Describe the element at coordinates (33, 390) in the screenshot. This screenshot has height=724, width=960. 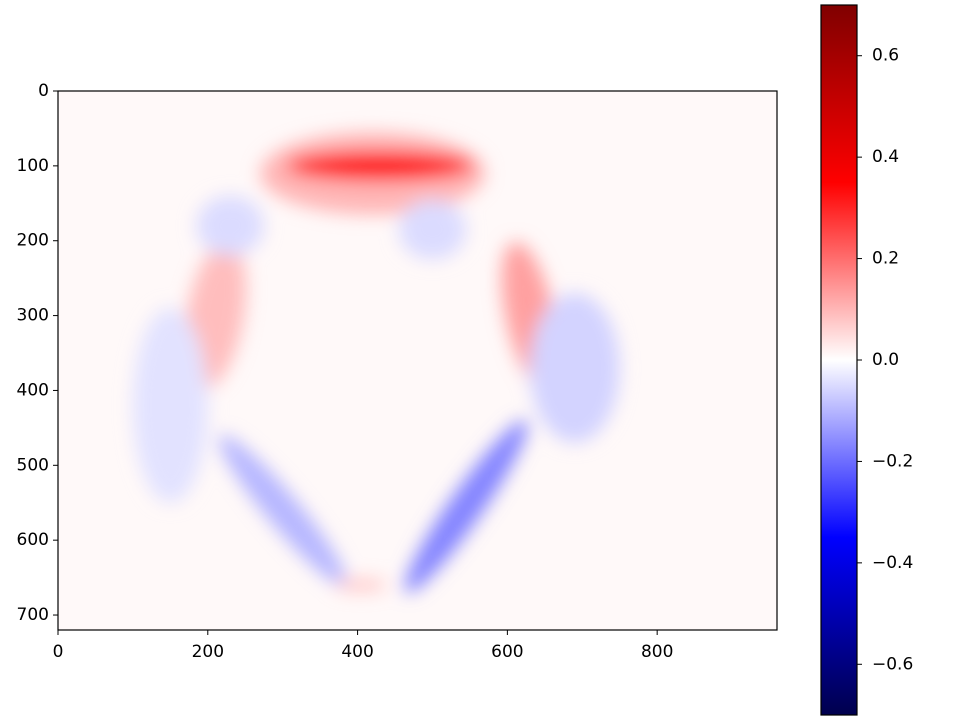
I see `y-tick-label: 400` at that location.